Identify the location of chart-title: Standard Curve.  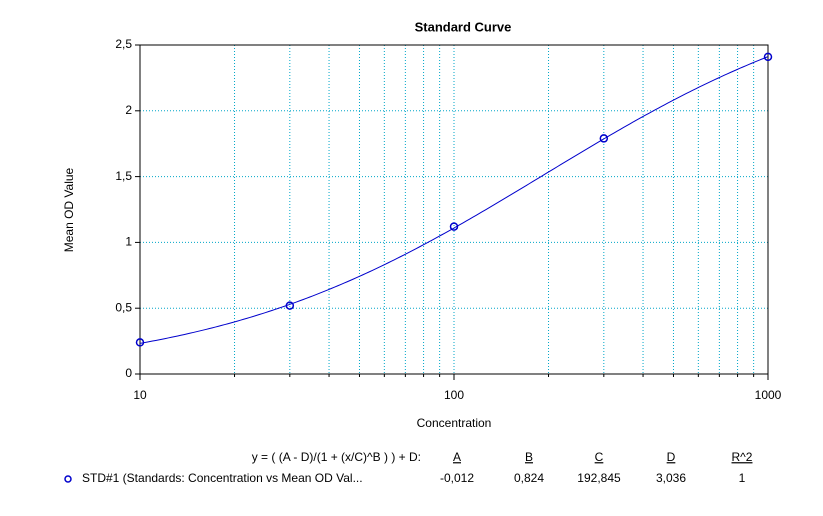
(463, 26).